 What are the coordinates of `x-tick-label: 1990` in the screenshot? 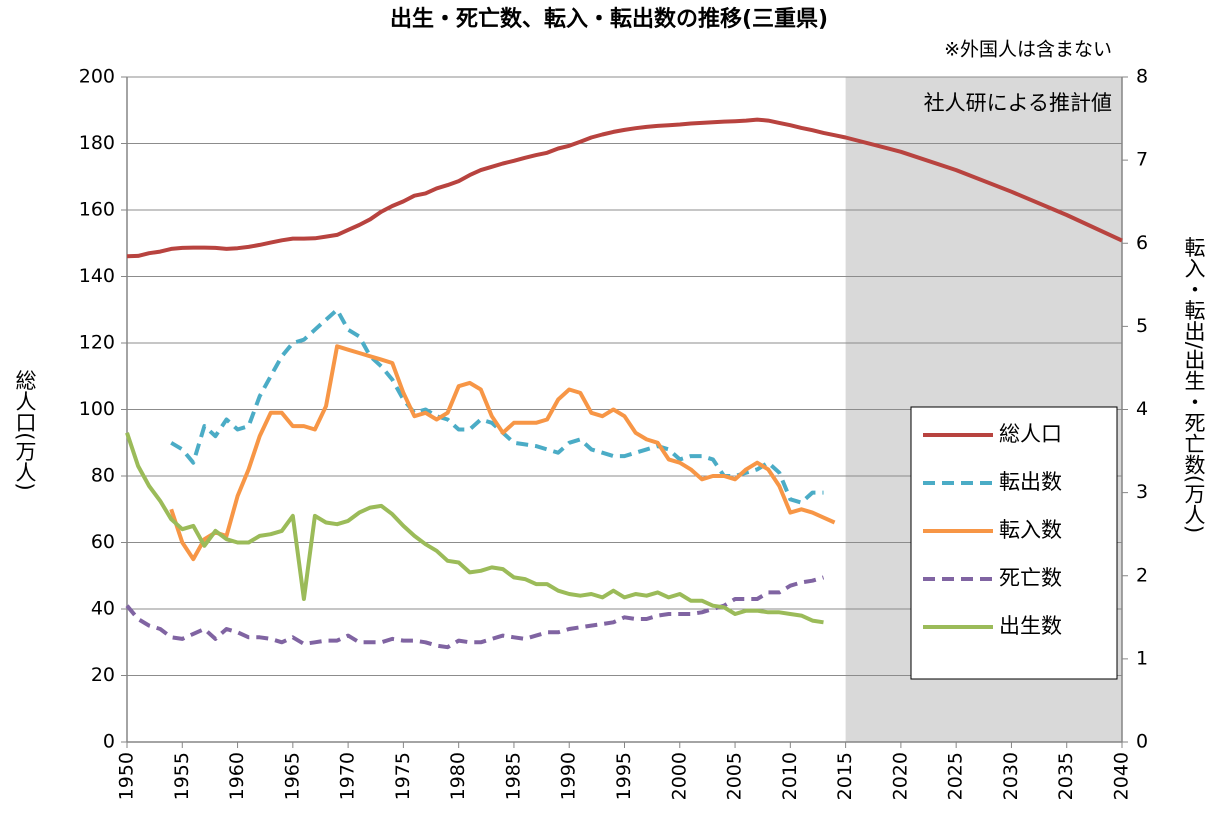 It's located at (569, 776).